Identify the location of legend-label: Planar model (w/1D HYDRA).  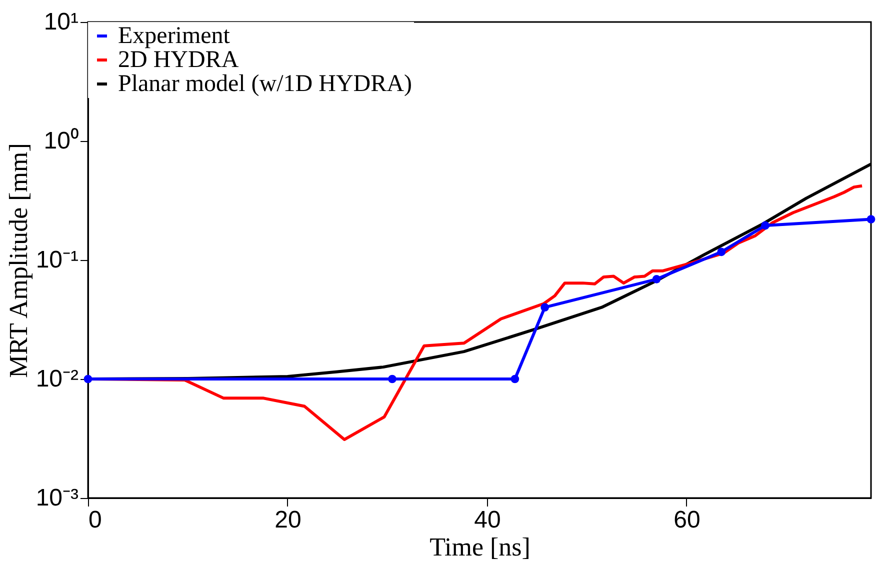
(265, 84).